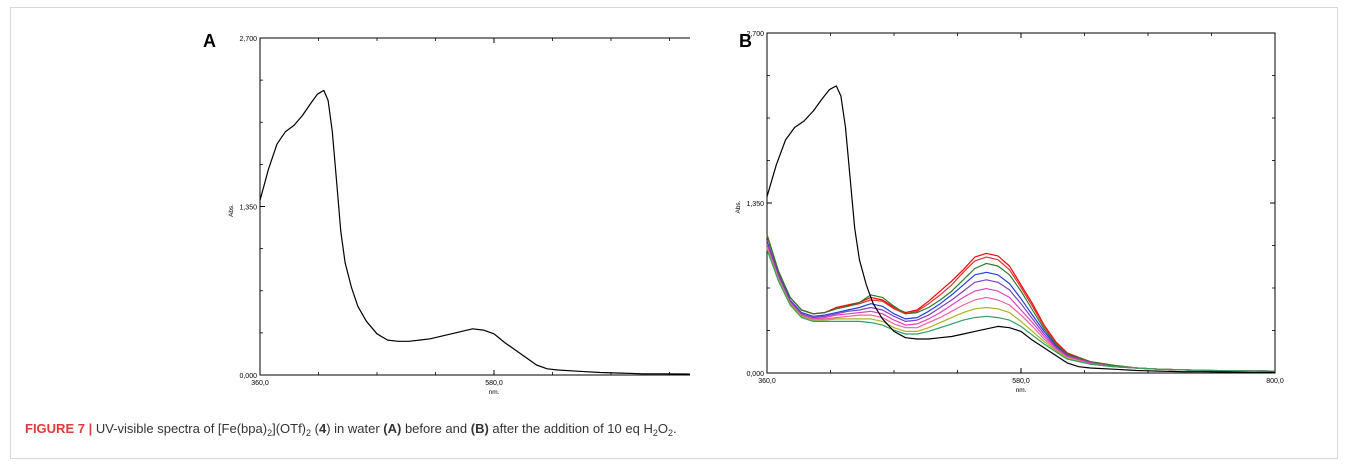  I want to click on caption-text: ) in water, so click(355, 428).